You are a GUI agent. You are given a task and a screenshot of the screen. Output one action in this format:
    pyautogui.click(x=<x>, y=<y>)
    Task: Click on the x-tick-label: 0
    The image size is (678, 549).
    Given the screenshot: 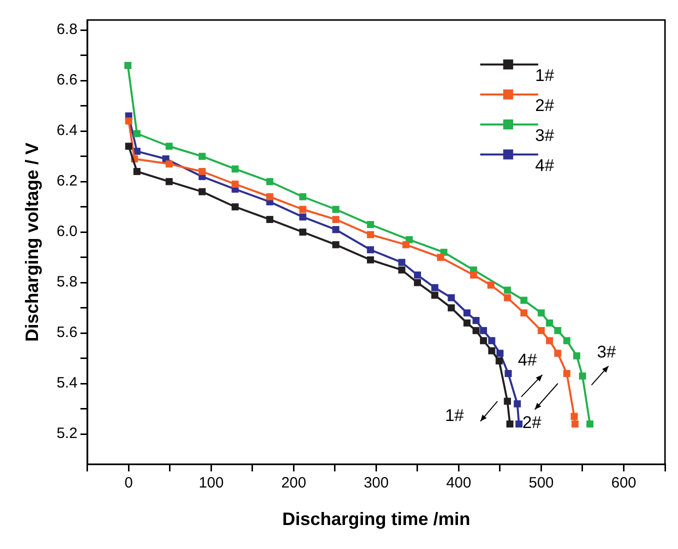 What is the action you would take?
    pyautogui.click(x=128, y=483)
    